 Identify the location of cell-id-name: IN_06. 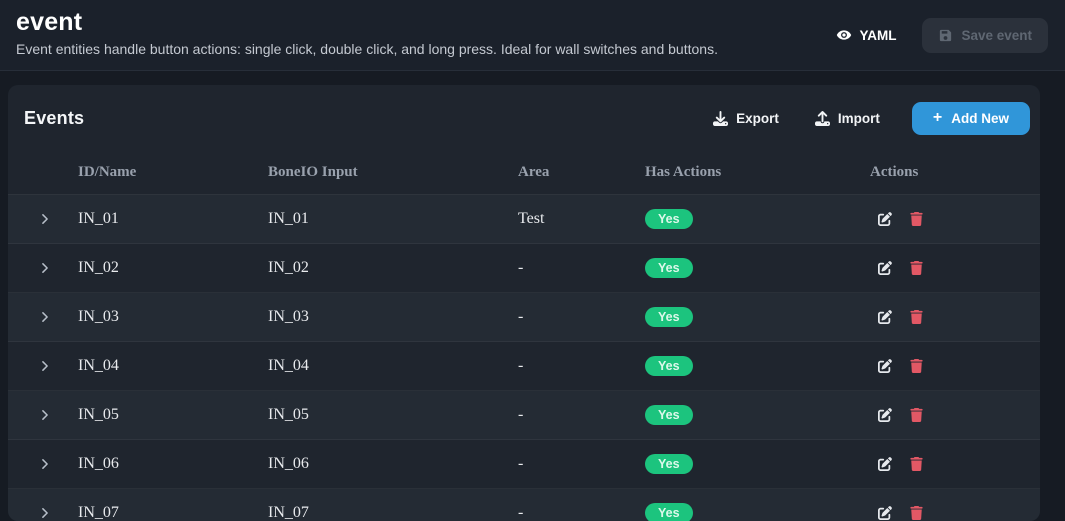
(98, 463).